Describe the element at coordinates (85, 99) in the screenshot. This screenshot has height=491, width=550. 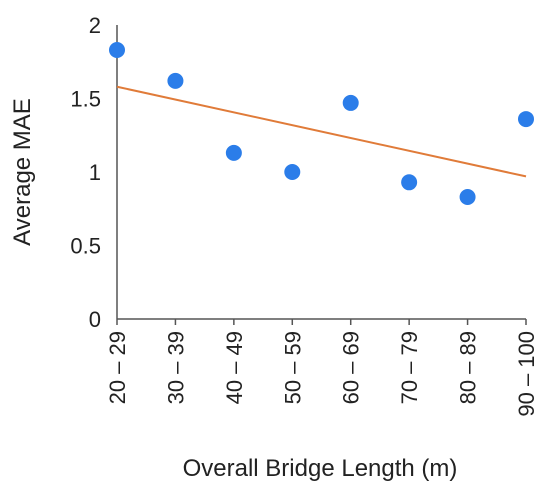
I see `y-tick-label-3: 1.5` at that location.